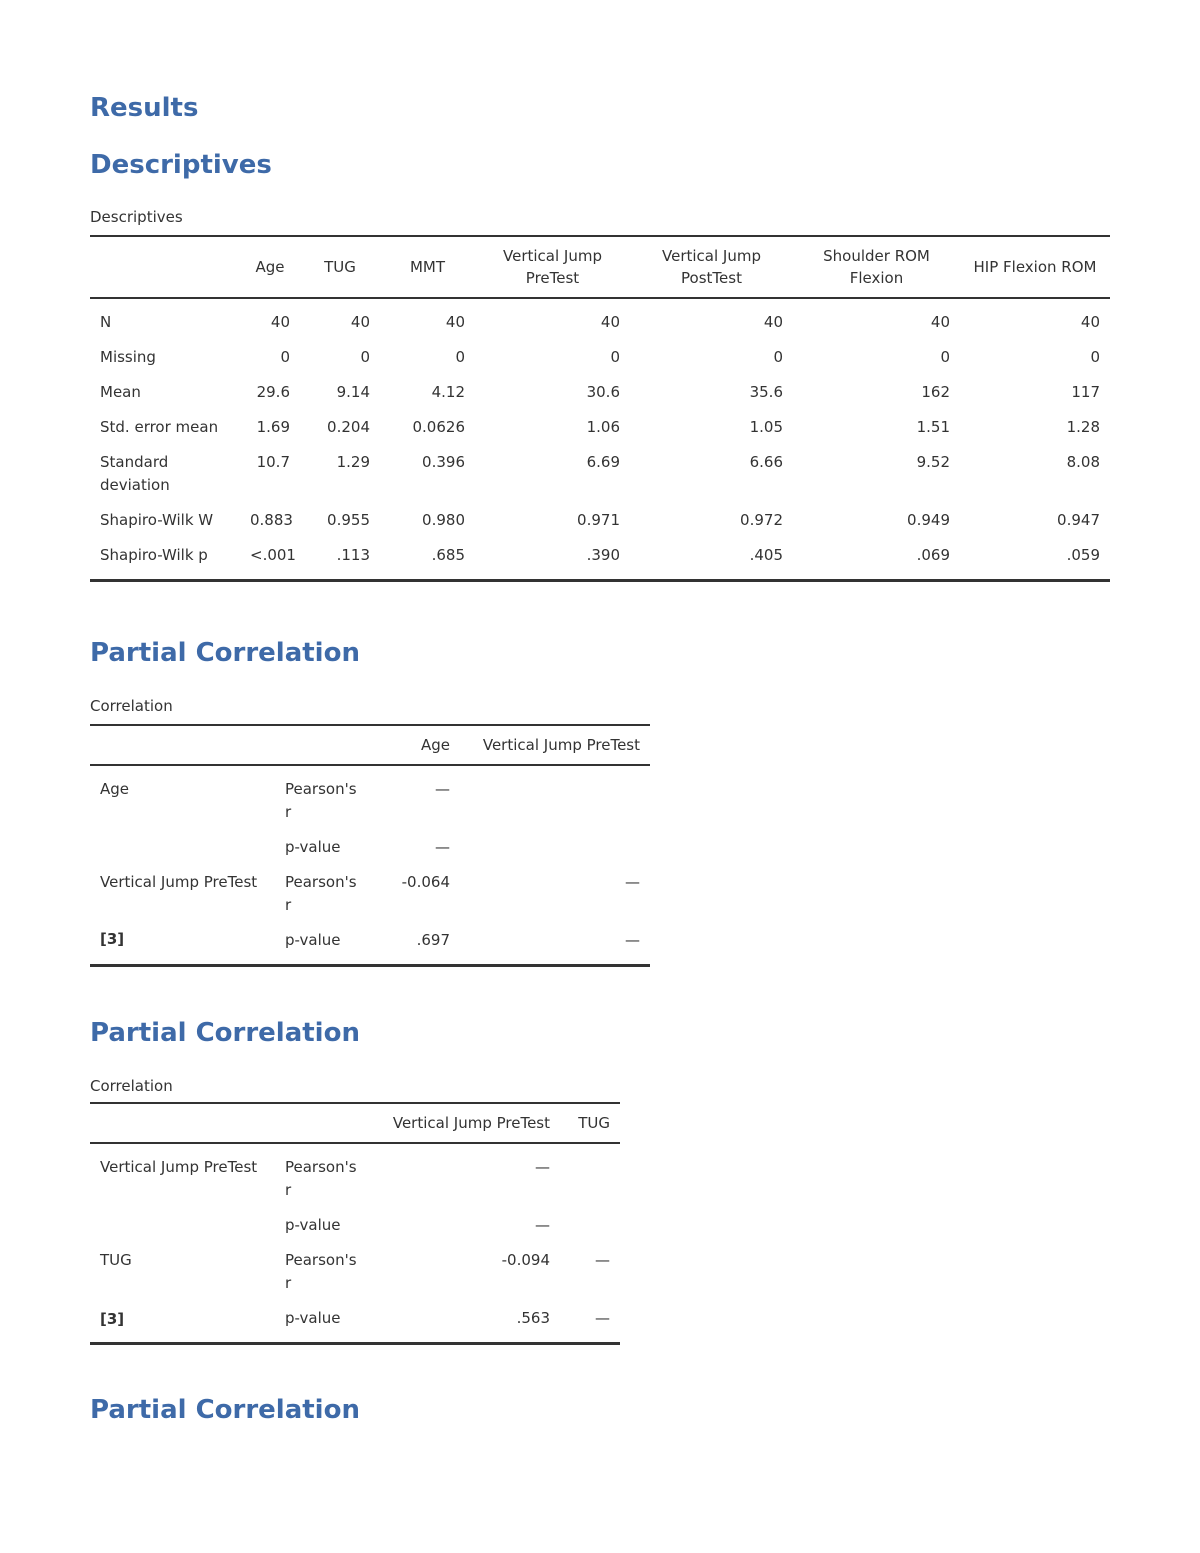 Image resolution: width=1200 pixels, height=1553 pixels. I want to click on table-row: Age Pearson's r —, so click(370, 797).